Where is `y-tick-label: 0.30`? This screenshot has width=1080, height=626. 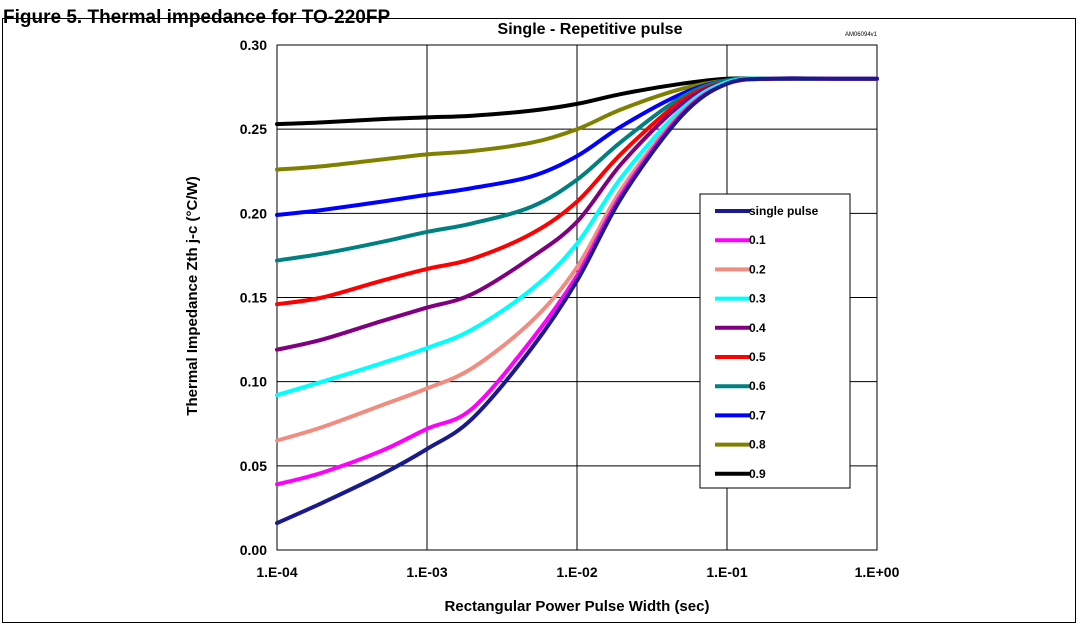
y-tick-label: 0.30 is located at coordinates (253, 45).